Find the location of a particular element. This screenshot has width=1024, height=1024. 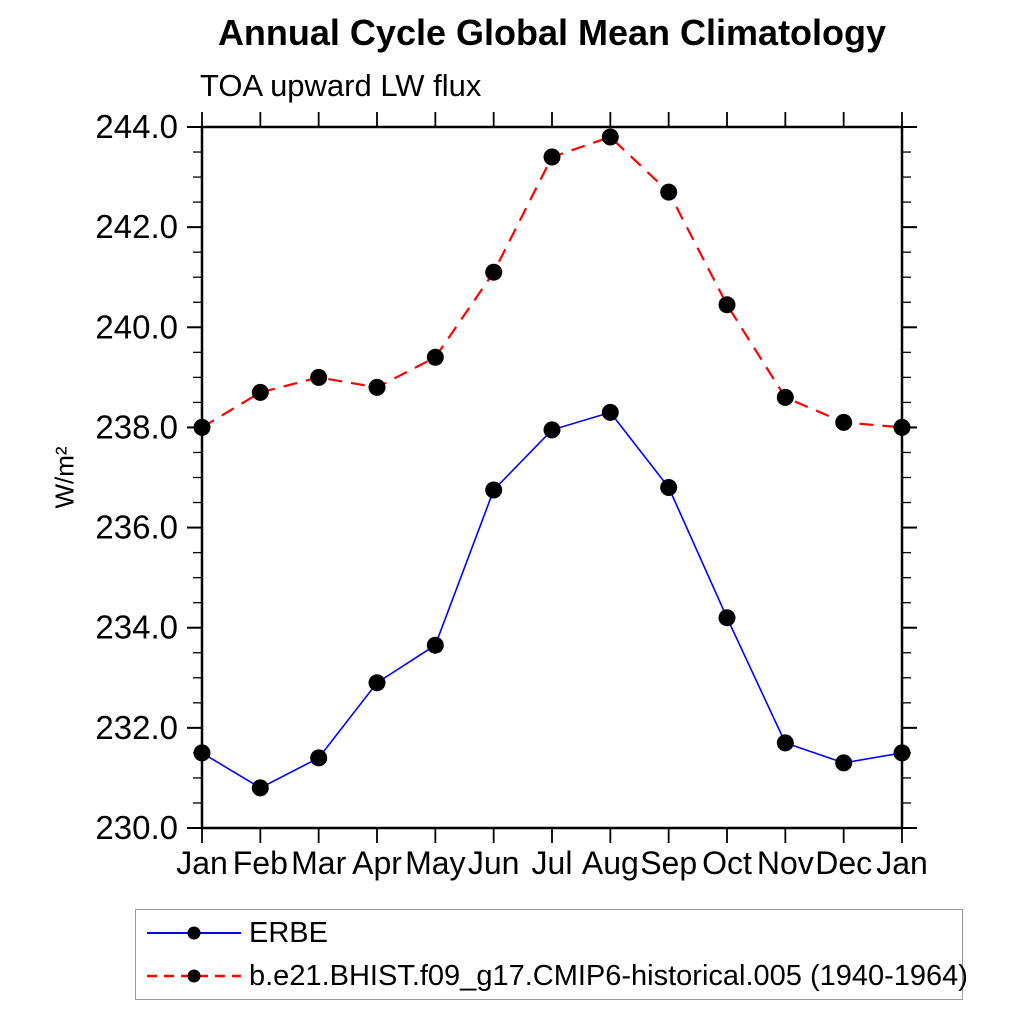

x-tick-label: Oct is located at coordinates (727, 863).